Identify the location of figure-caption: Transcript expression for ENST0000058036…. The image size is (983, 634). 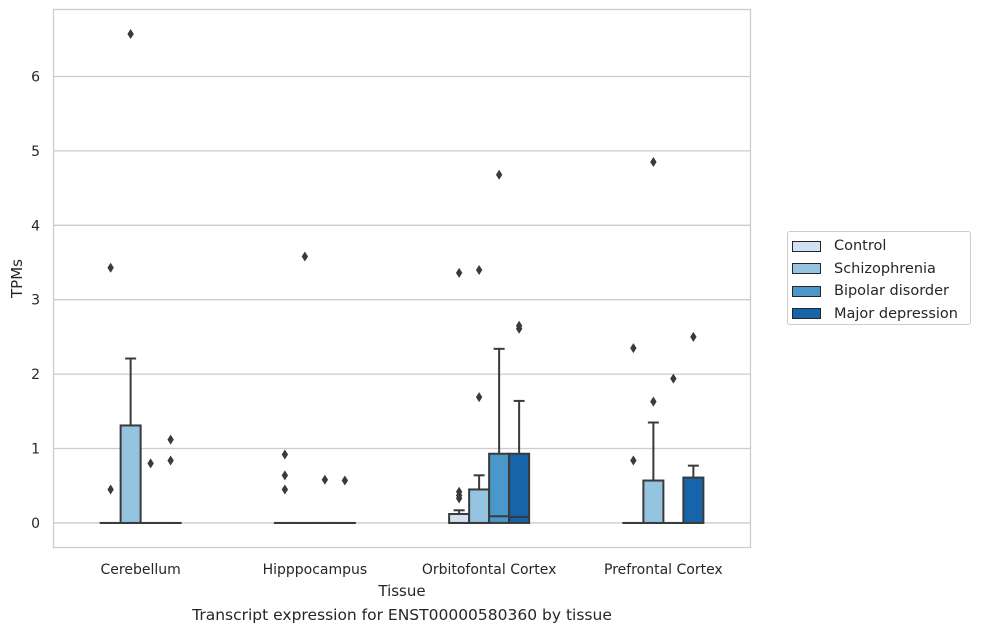
(402, 615).